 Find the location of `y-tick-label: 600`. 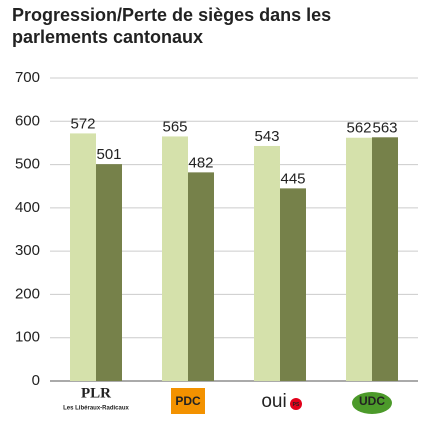

y-tick-label: 600 is located at coordinates (27, 120).